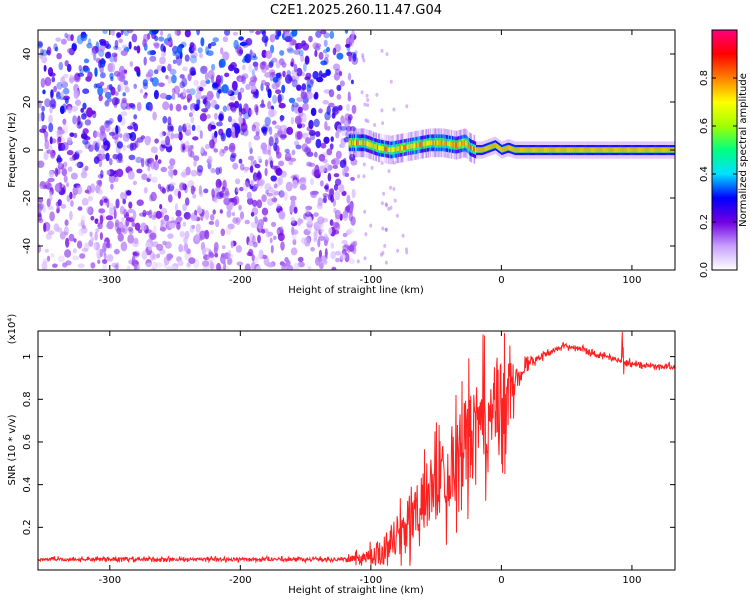 The width and height of the screenshot is (750, 600). What do you see at coordinates (356, 590) in the screenshot?
I see `snr-x-label: Height of straight line (km)` at bounding box center [356, 590].